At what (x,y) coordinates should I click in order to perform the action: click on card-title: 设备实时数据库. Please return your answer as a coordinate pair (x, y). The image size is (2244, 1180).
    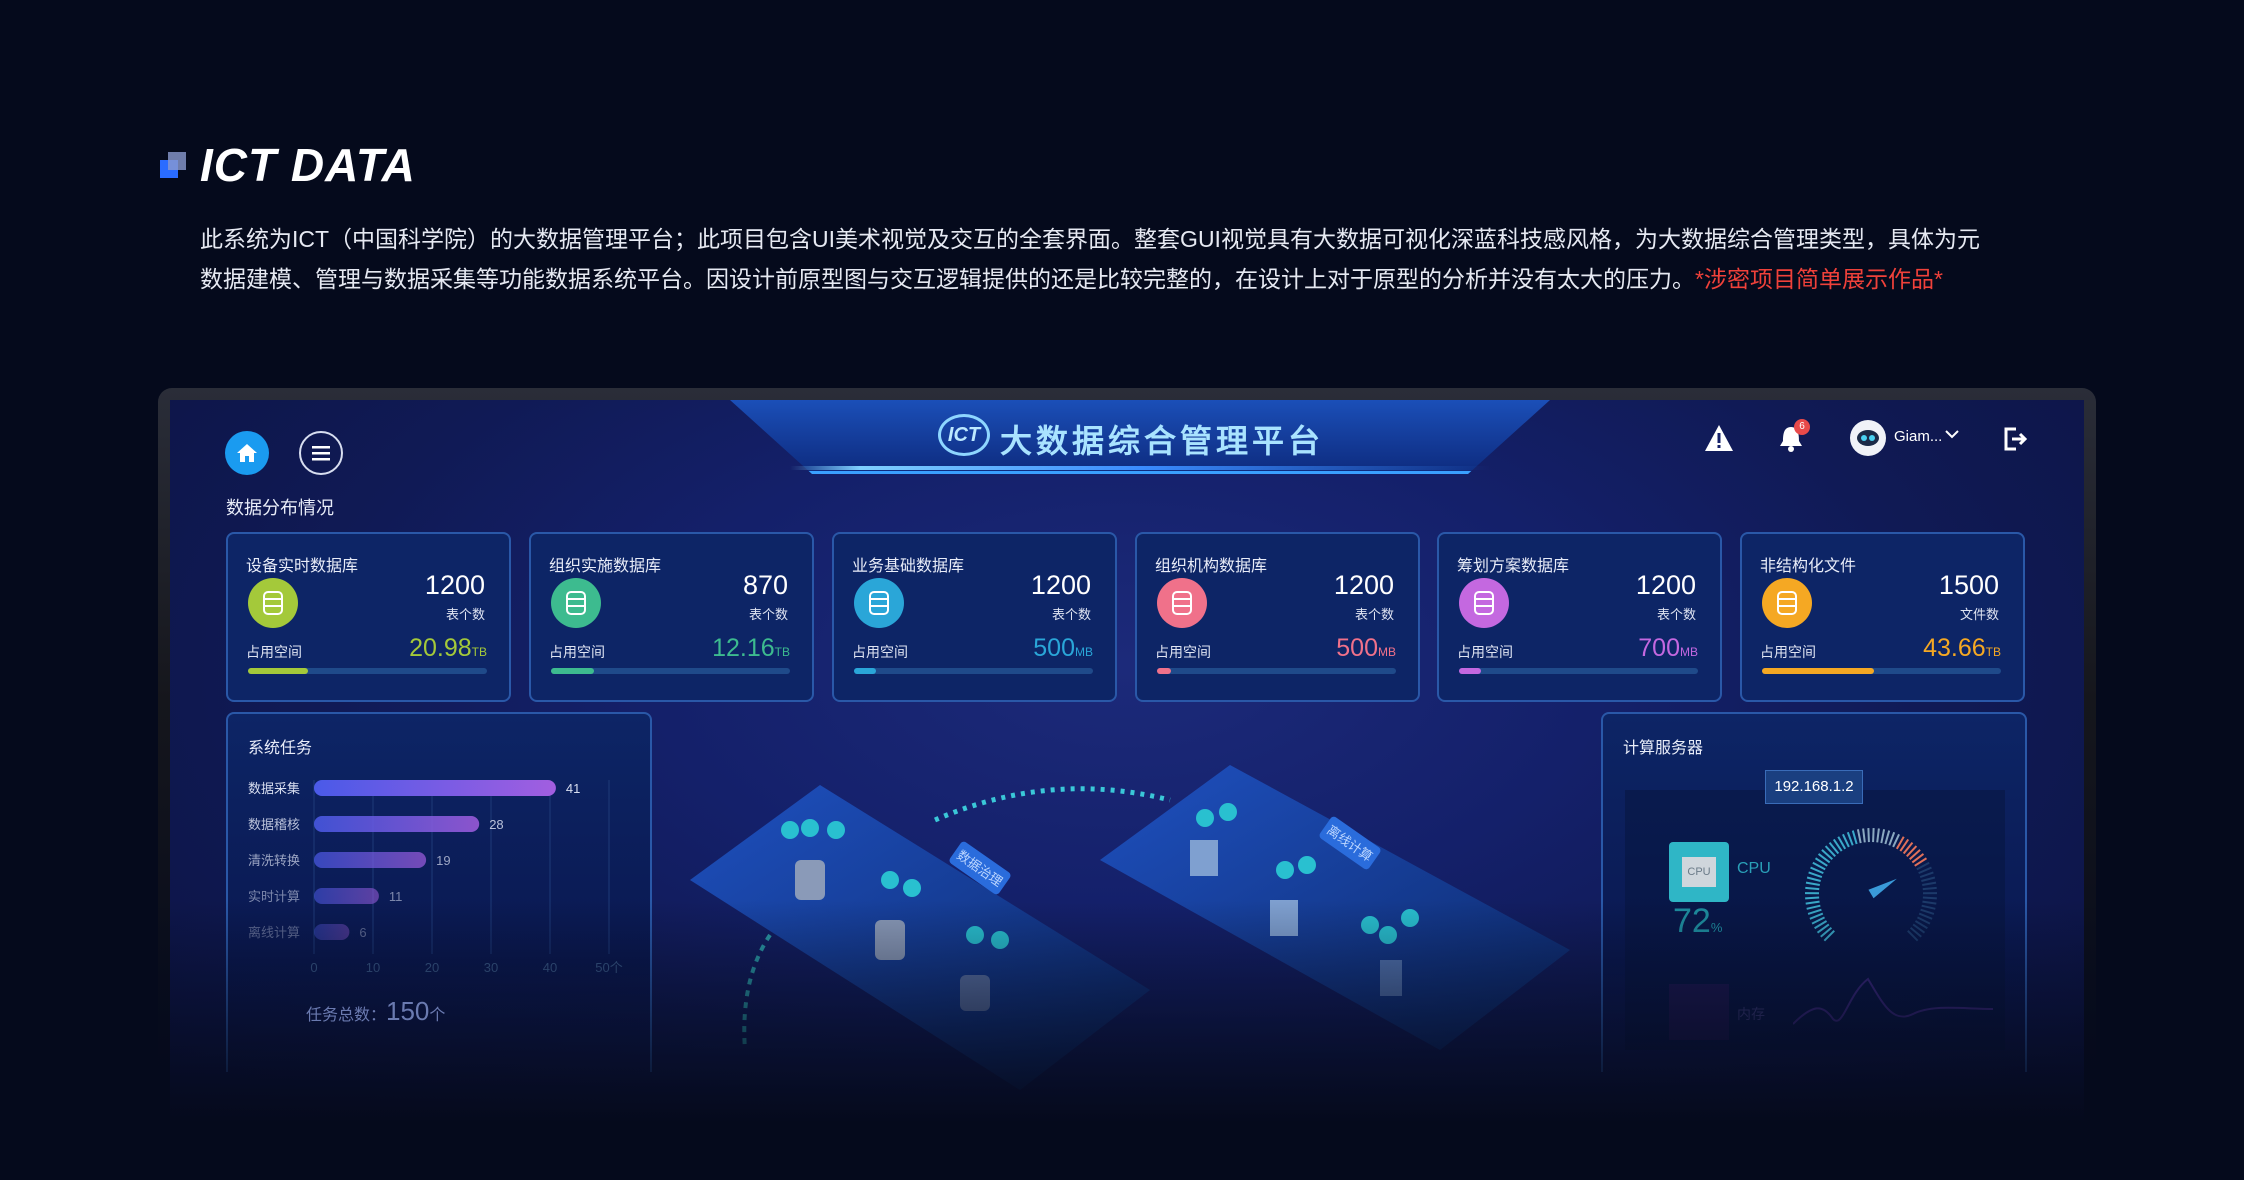
    Looking at the image, I should click on (302, 566).